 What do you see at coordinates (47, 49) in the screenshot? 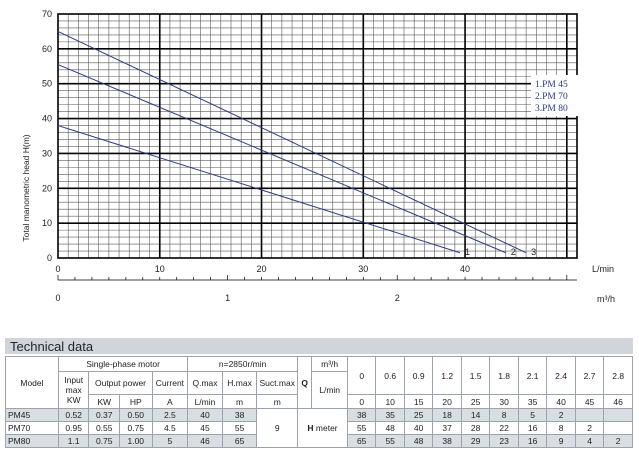
I see `y-tick-label: 60` at bounding box center [47, 49].